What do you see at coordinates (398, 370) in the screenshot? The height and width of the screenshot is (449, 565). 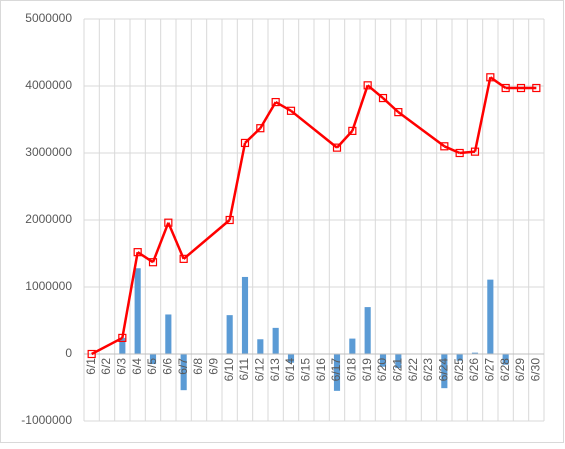 I see `x-tick-label: 6/21` at bounding box center [398, 370].